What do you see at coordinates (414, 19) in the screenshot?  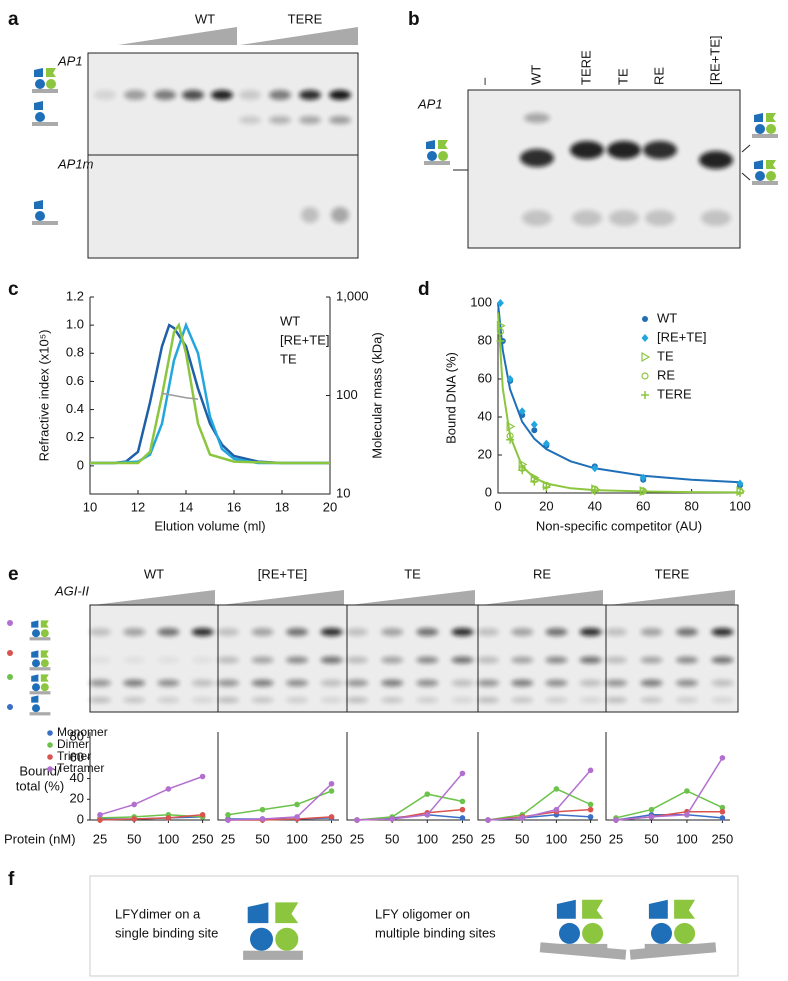 I see `panel-label: b` at bounding box center [414, 19].